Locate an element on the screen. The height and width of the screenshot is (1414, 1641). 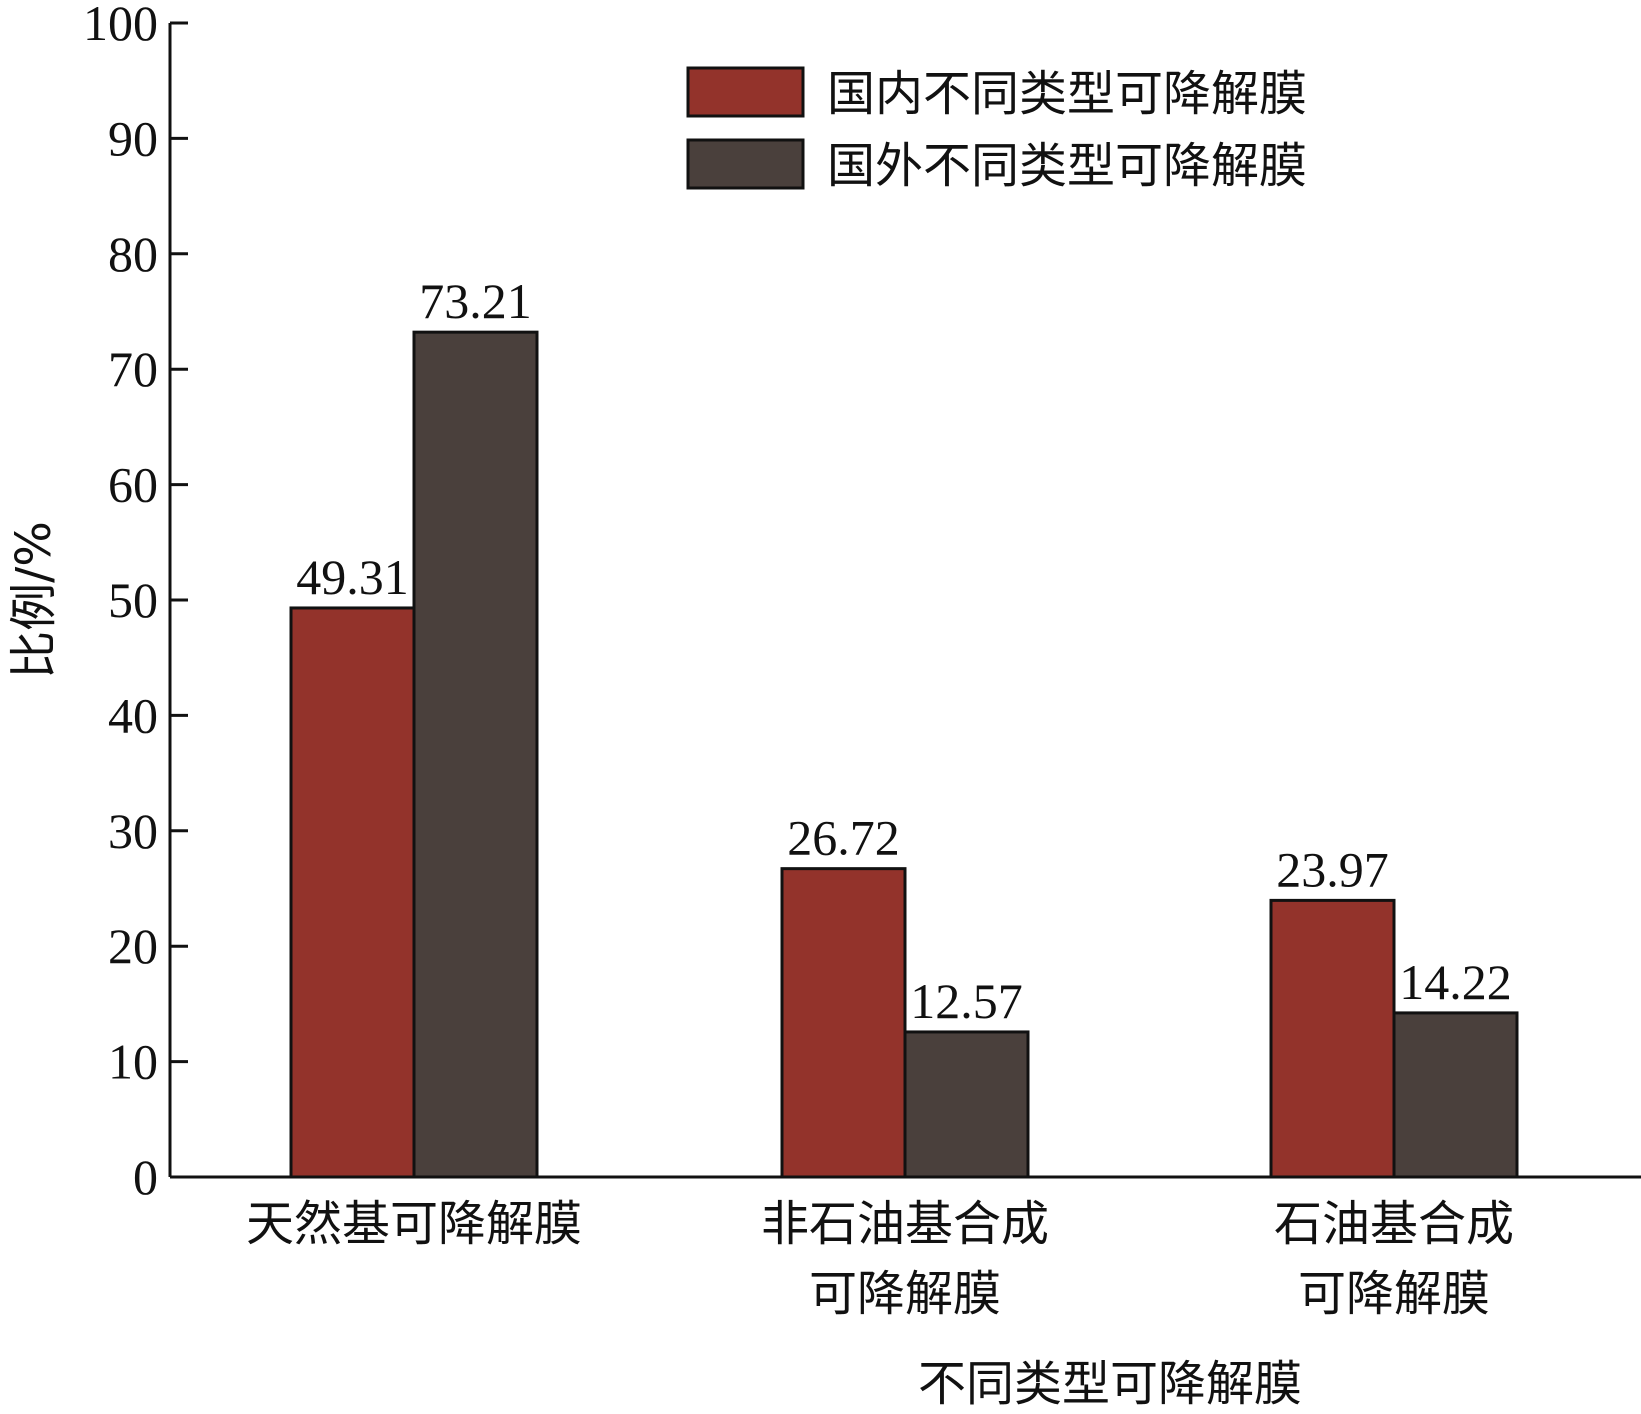
x-tick-label: 天然基可降解膜 is located at coordinates (414, 1224).